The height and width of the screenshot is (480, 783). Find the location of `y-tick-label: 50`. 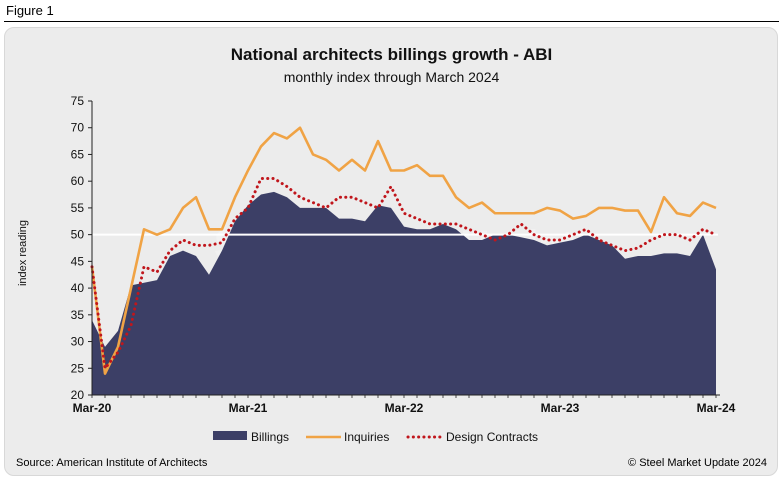

y-tick-label: 50 is located at coordinates (78, 235).